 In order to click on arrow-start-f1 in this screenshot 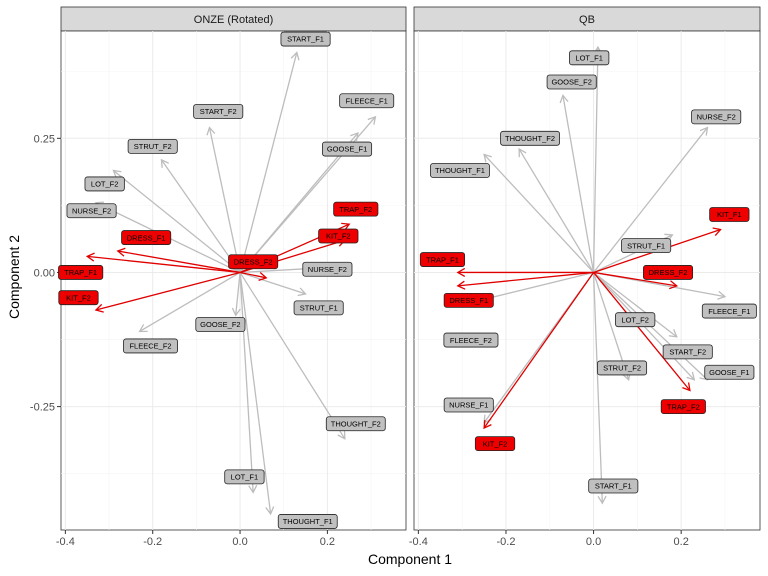, I will do `click(269, 162)`.